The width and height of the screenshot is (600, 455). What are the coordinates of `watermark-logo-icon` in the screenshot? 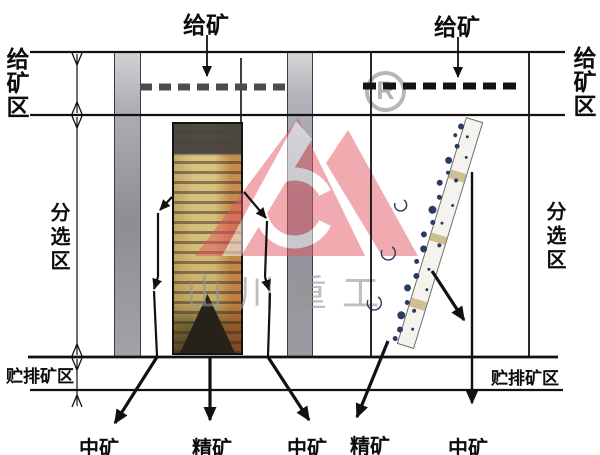 It's located at (306, 187).